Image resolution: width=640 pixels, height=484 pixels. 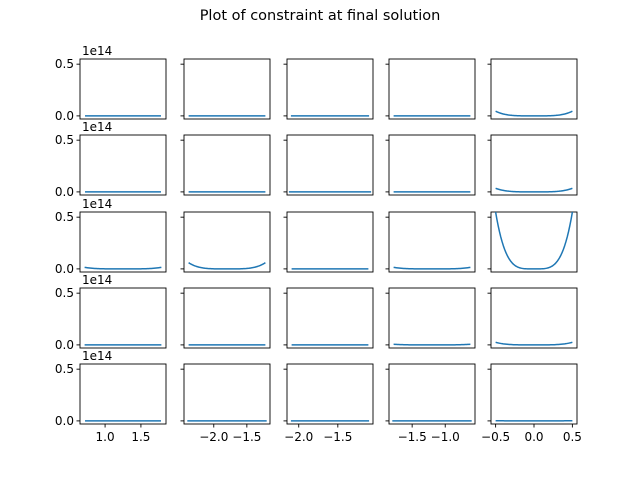 What do you see at coordinates (445, 437) in the screenshot?
I see `x-tick-label: −1.0` at bounding box center [445, 437].